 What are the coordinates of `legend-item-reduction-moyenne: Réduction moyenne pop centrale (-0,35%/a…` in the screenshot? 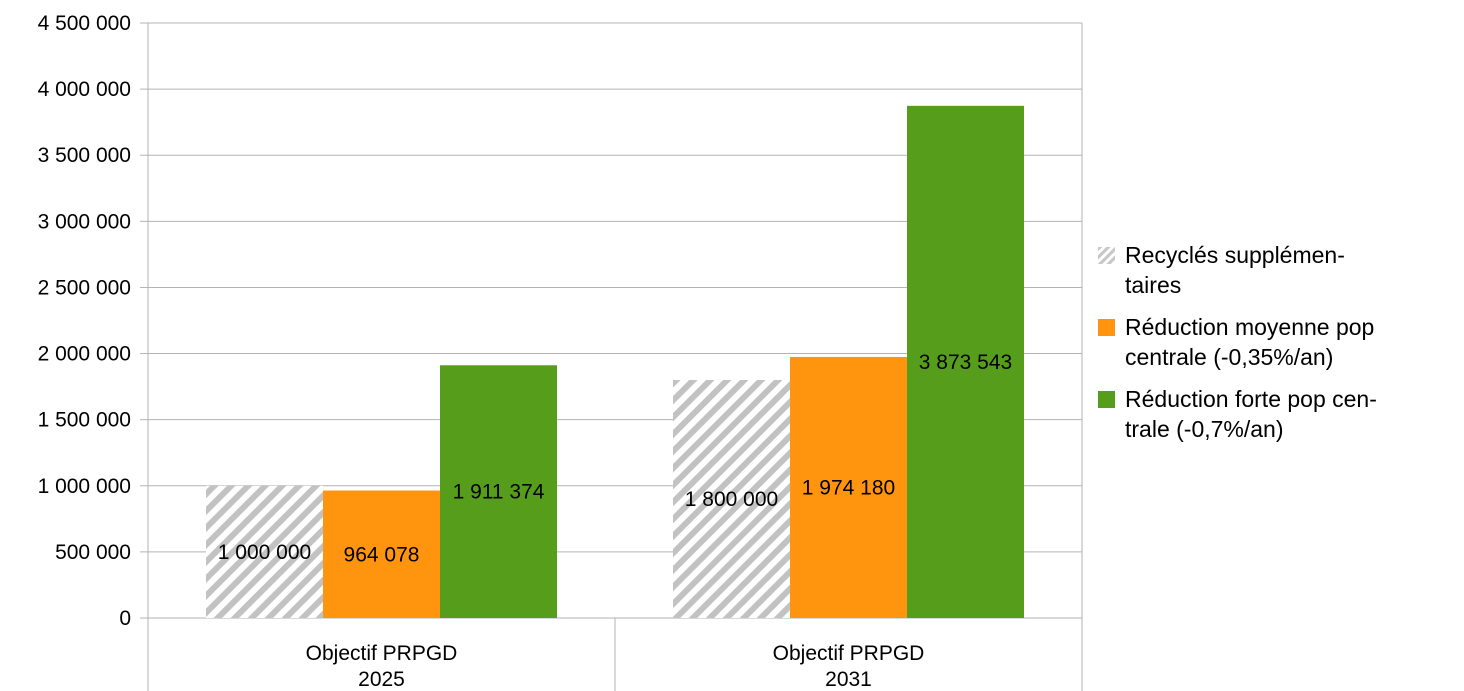 It's located at (1278, 342).